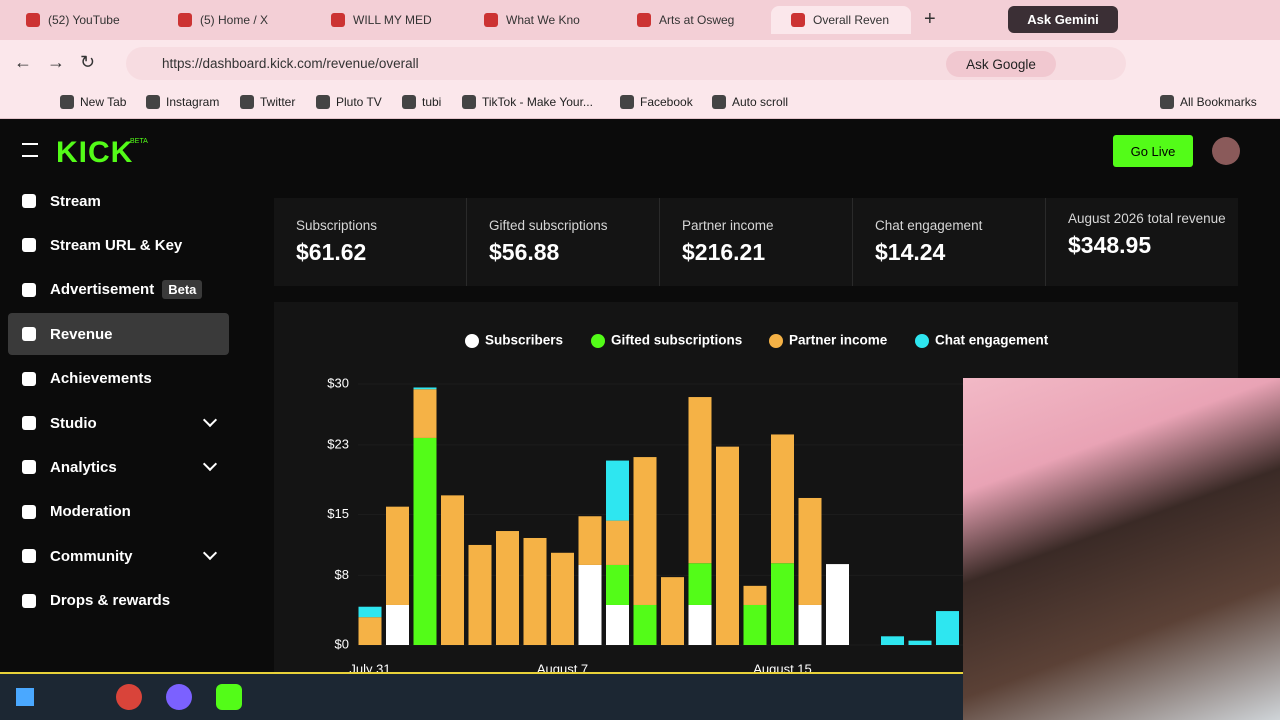 This screenshot has height=720, width=1280. What do you see at coordinates (381, 20) in the screenshot?
I see `tab: WILL MY MED` at bounding box center [381, 20].